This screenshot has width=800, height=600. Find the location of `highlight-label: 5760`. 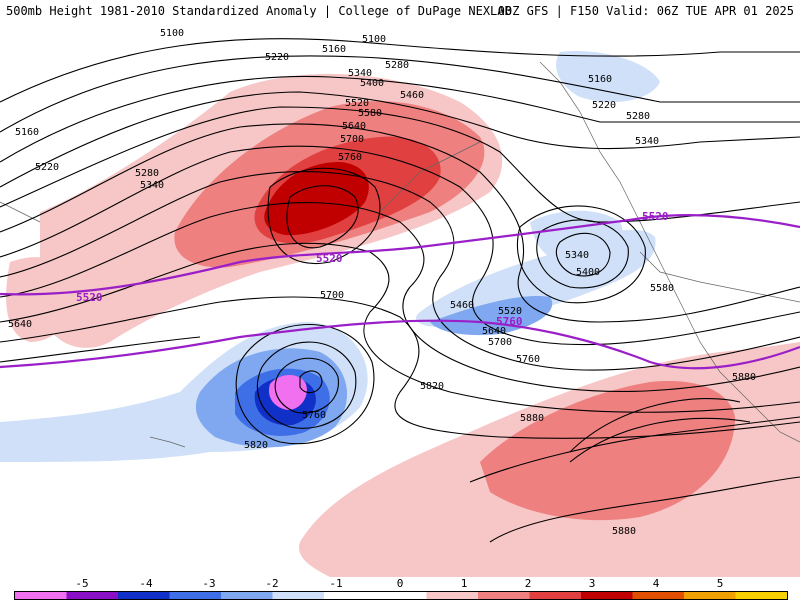

highlight-label: 5760 is located at coordinates (509, 321).